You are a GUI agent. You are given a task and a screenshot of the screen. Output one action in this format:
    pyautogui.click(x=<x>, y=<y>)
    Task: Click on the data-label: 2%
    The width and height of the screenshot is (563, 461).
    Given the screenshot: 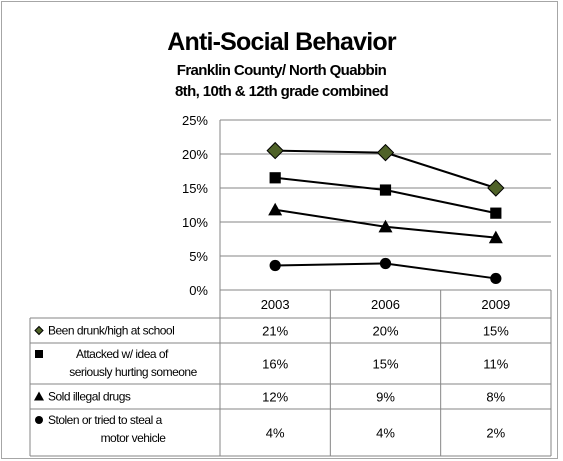 What is the action you would take?
    pyautogui.click(x=495, y=433)
    